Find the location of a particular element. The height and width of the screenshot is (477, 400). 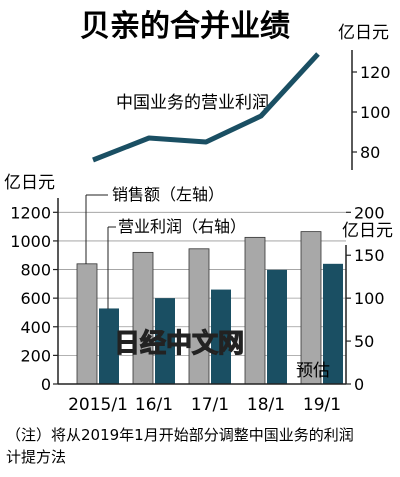

line-series-label: 中国业务的营业利润 is located at coordinates (192, 103).